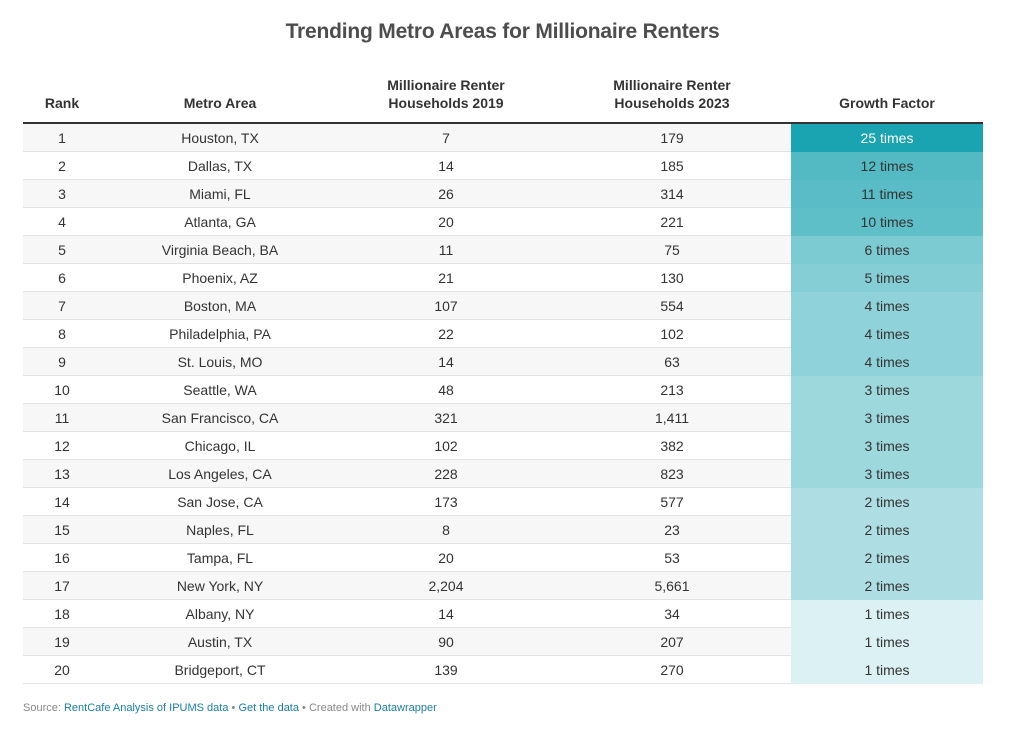 The image size is (1013, 729). What do you see at coordinates (887, 249) in the screenshot?
I see `cell-growth-factor: 6 times` at bounding box center [887, 249].